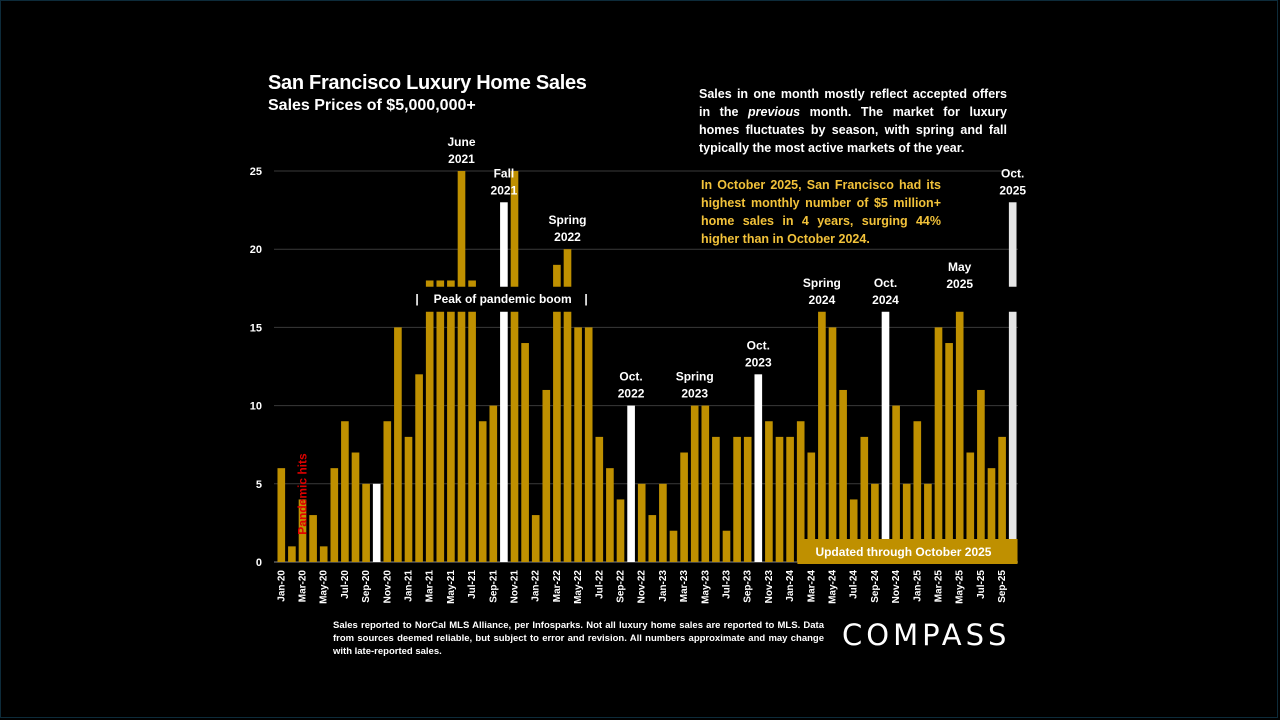 This screenshot has width=1280, height=720. I want to click on x-tick-label: May-25, so click(960, 587).